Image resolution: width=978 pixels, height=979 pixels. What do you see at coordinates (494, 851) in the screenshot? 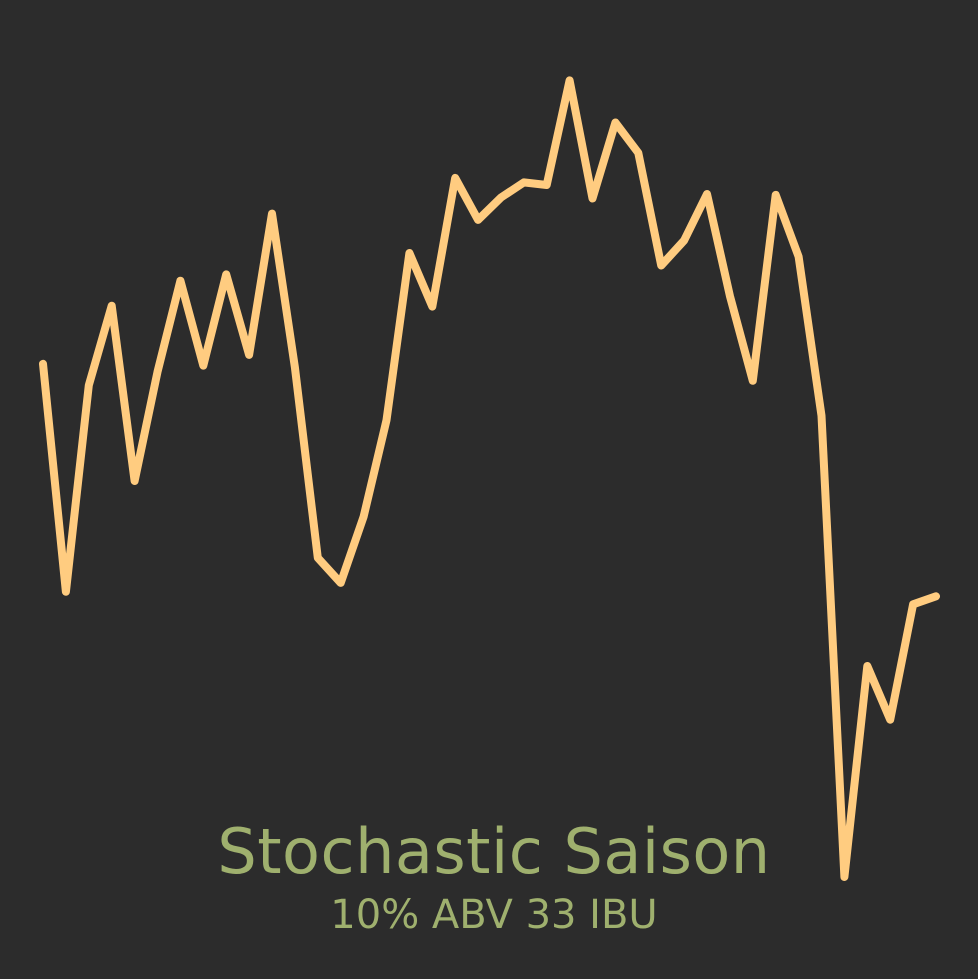
I see `beer-name: Stochastic Saison` at bounding box center [494, 851].